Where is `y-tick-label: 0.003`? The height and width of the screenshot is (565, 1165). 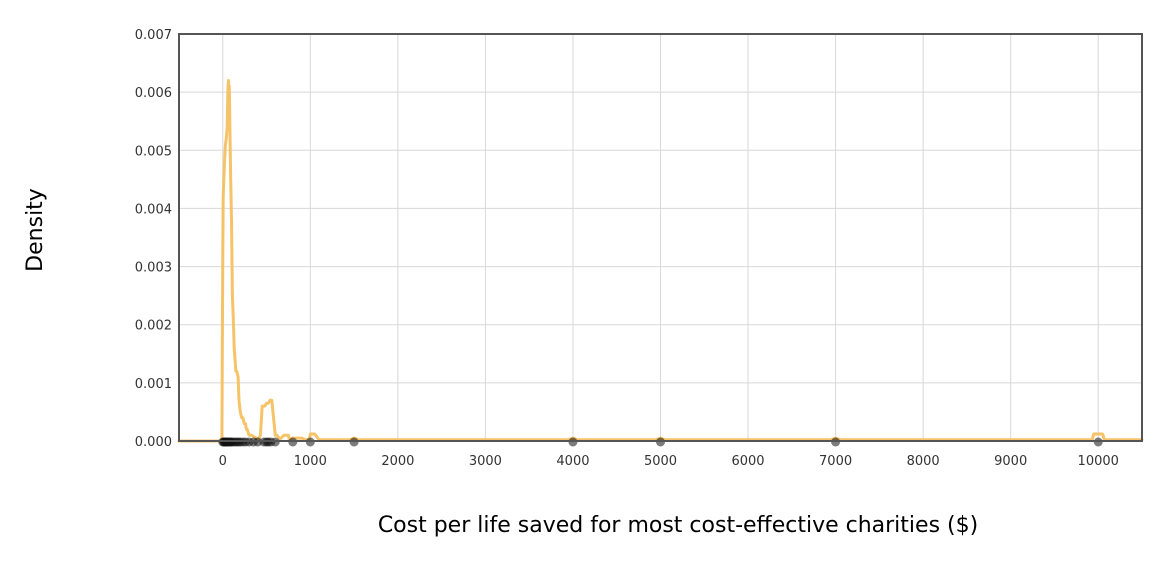
y-tick-label: 0.003 is located at coordinates (153, 268).